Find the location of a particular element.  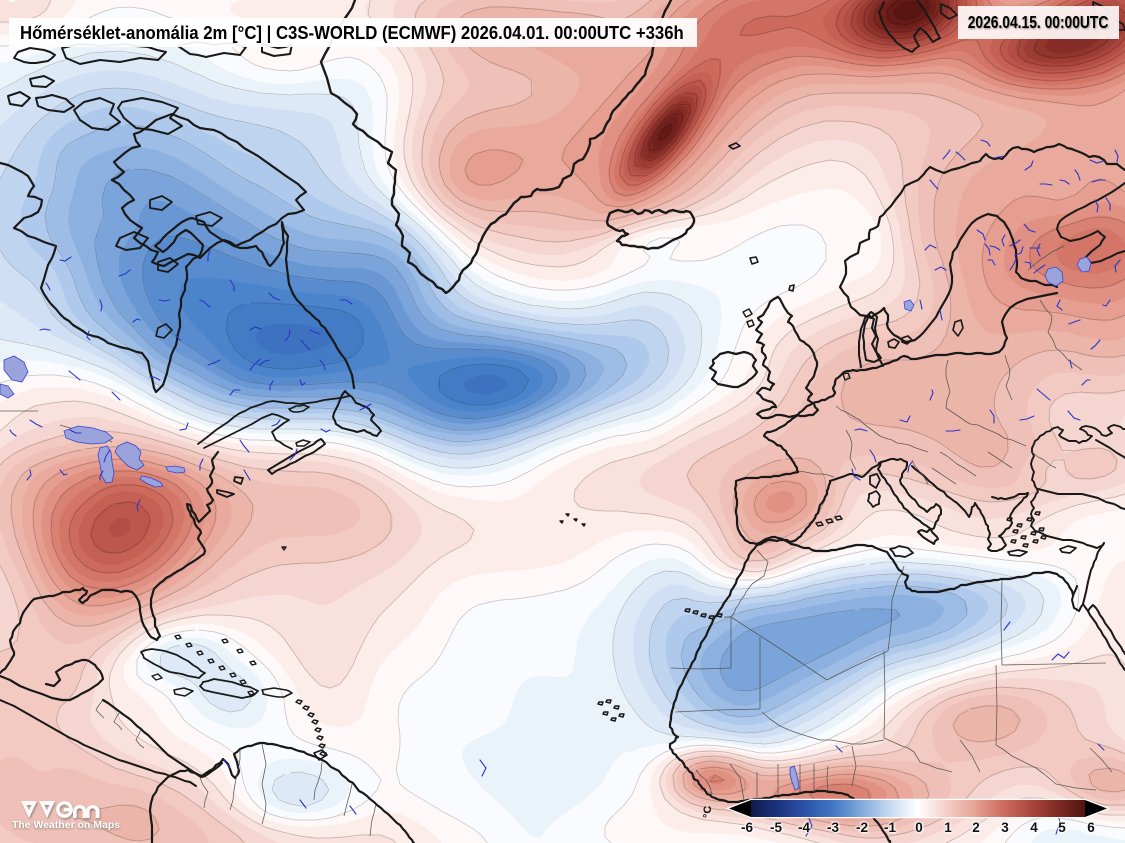

svg-text: °C is located at coordinates (708, 812).